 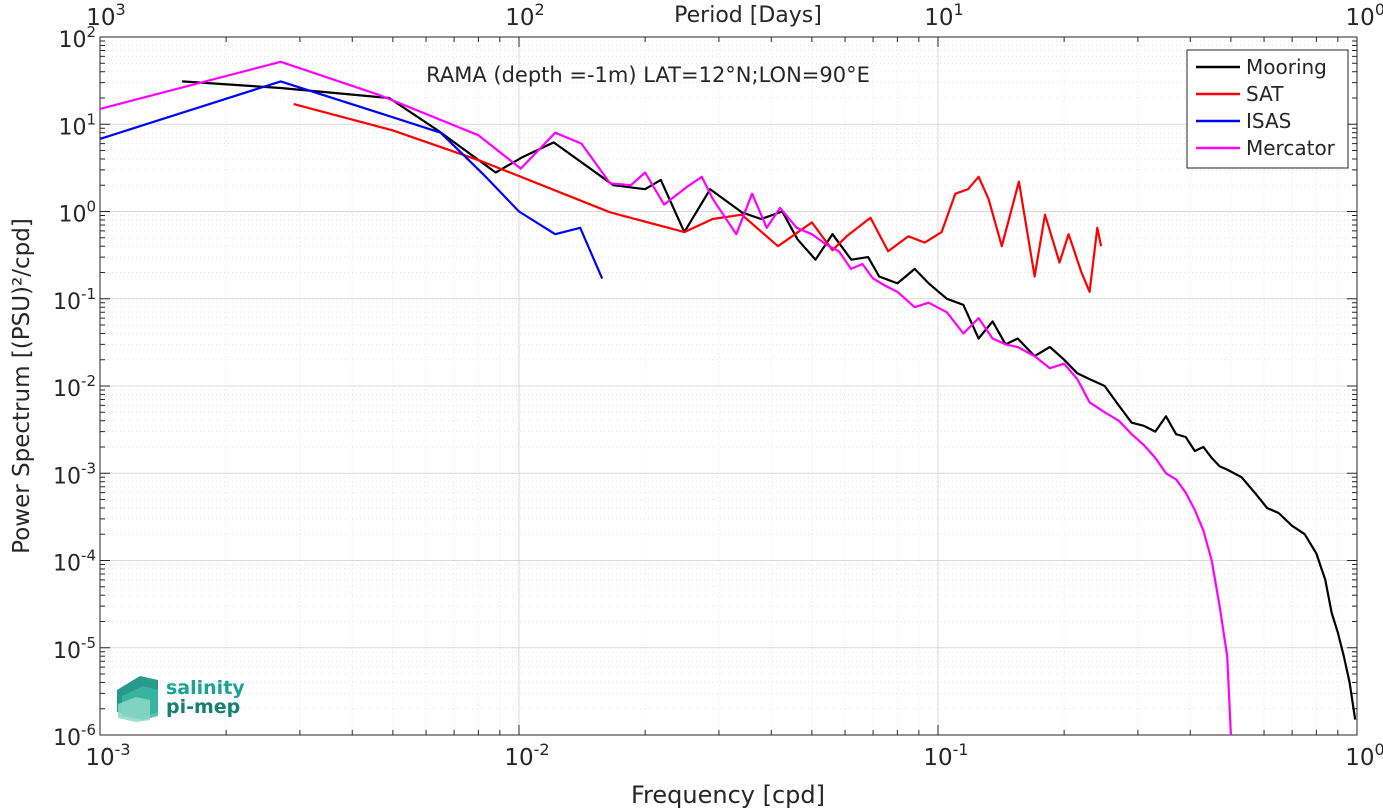 I want to click on y-tick-label: 10², so click(x=77, y=38).